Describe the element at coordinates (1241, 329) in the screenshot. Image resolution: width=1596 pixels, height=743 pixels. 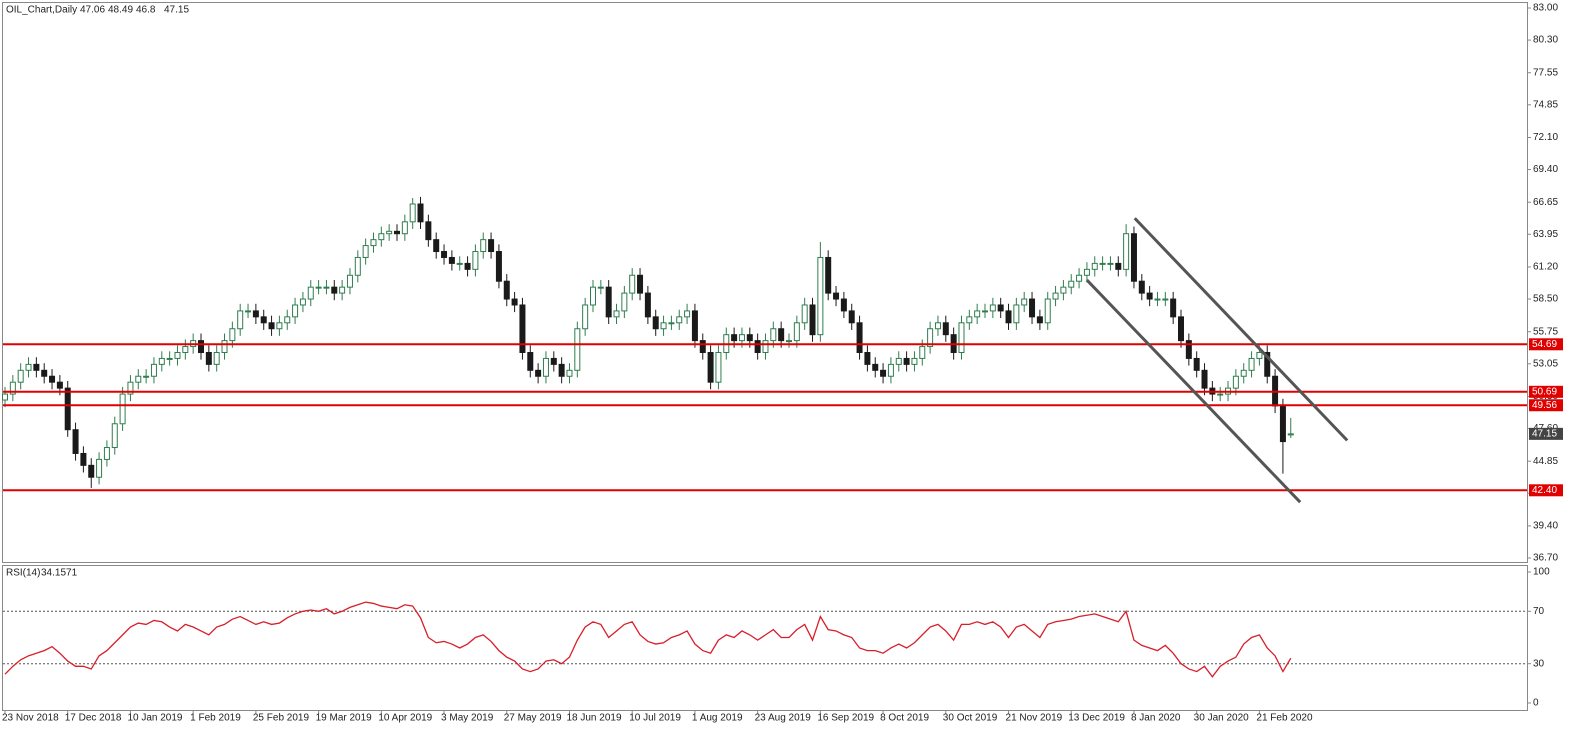
I see `trendline` at that location.